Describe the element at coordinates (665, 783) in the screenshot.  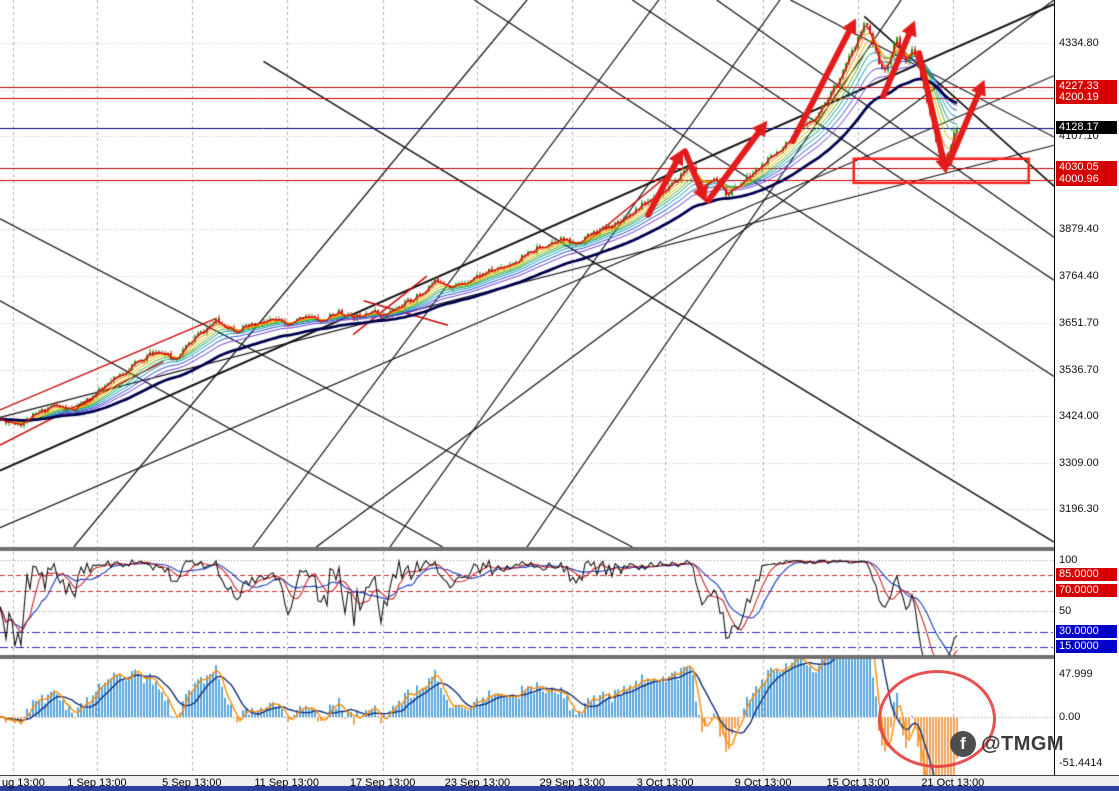
I see `time-tick-label: 3 Oct 13:00` at that location.